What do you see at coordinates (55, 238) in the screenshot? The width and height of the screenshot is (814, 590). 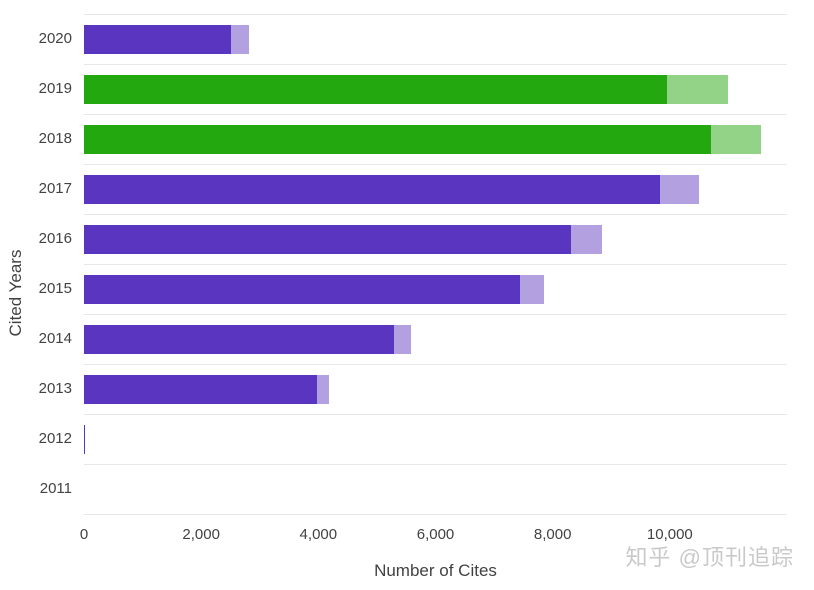 I see `y-tick-label-2016: 2016` at bounding box center [55, 238].